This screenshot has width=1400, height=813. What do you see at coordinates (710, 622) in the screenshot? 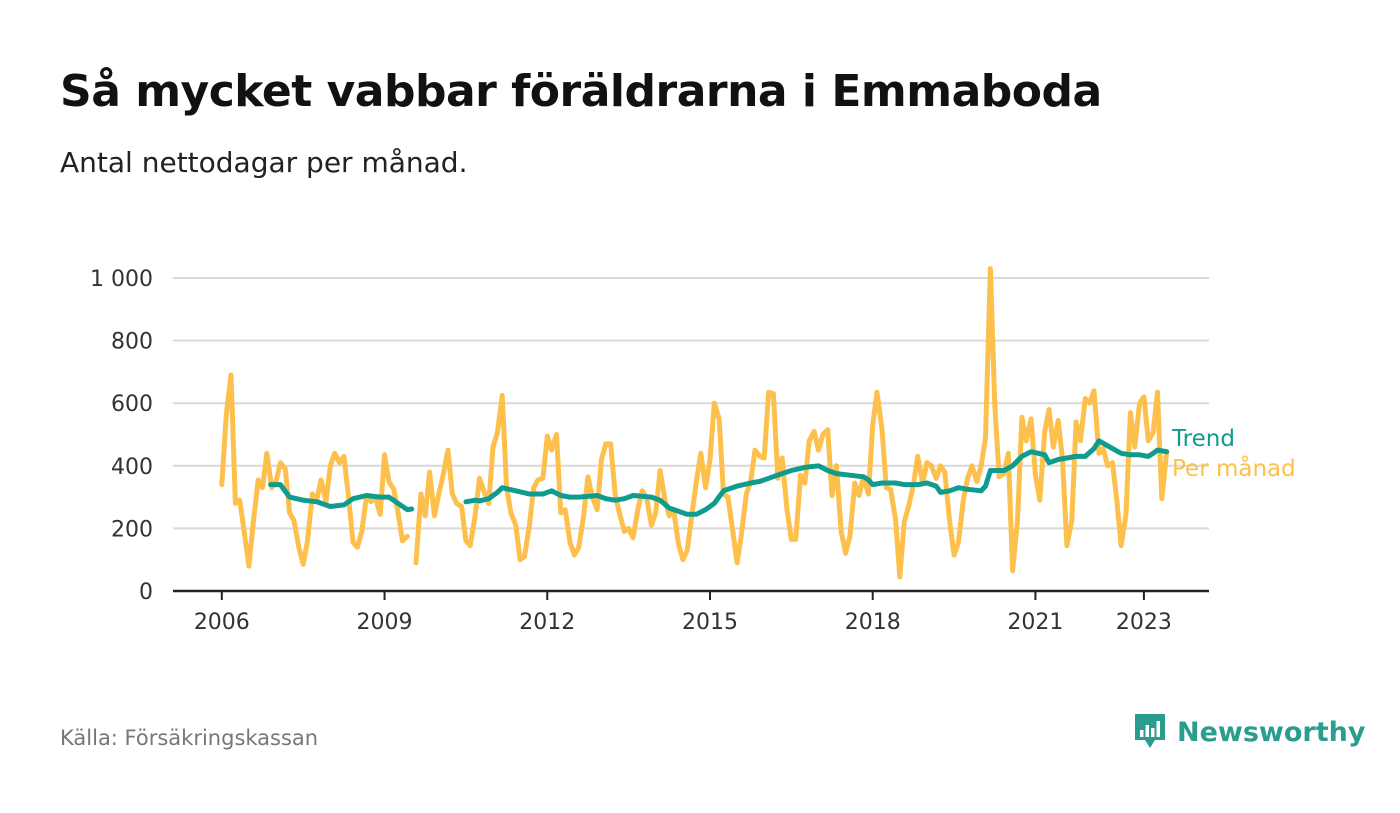
I see `x-tick-label: 2015` at bounding box center [710, 622].